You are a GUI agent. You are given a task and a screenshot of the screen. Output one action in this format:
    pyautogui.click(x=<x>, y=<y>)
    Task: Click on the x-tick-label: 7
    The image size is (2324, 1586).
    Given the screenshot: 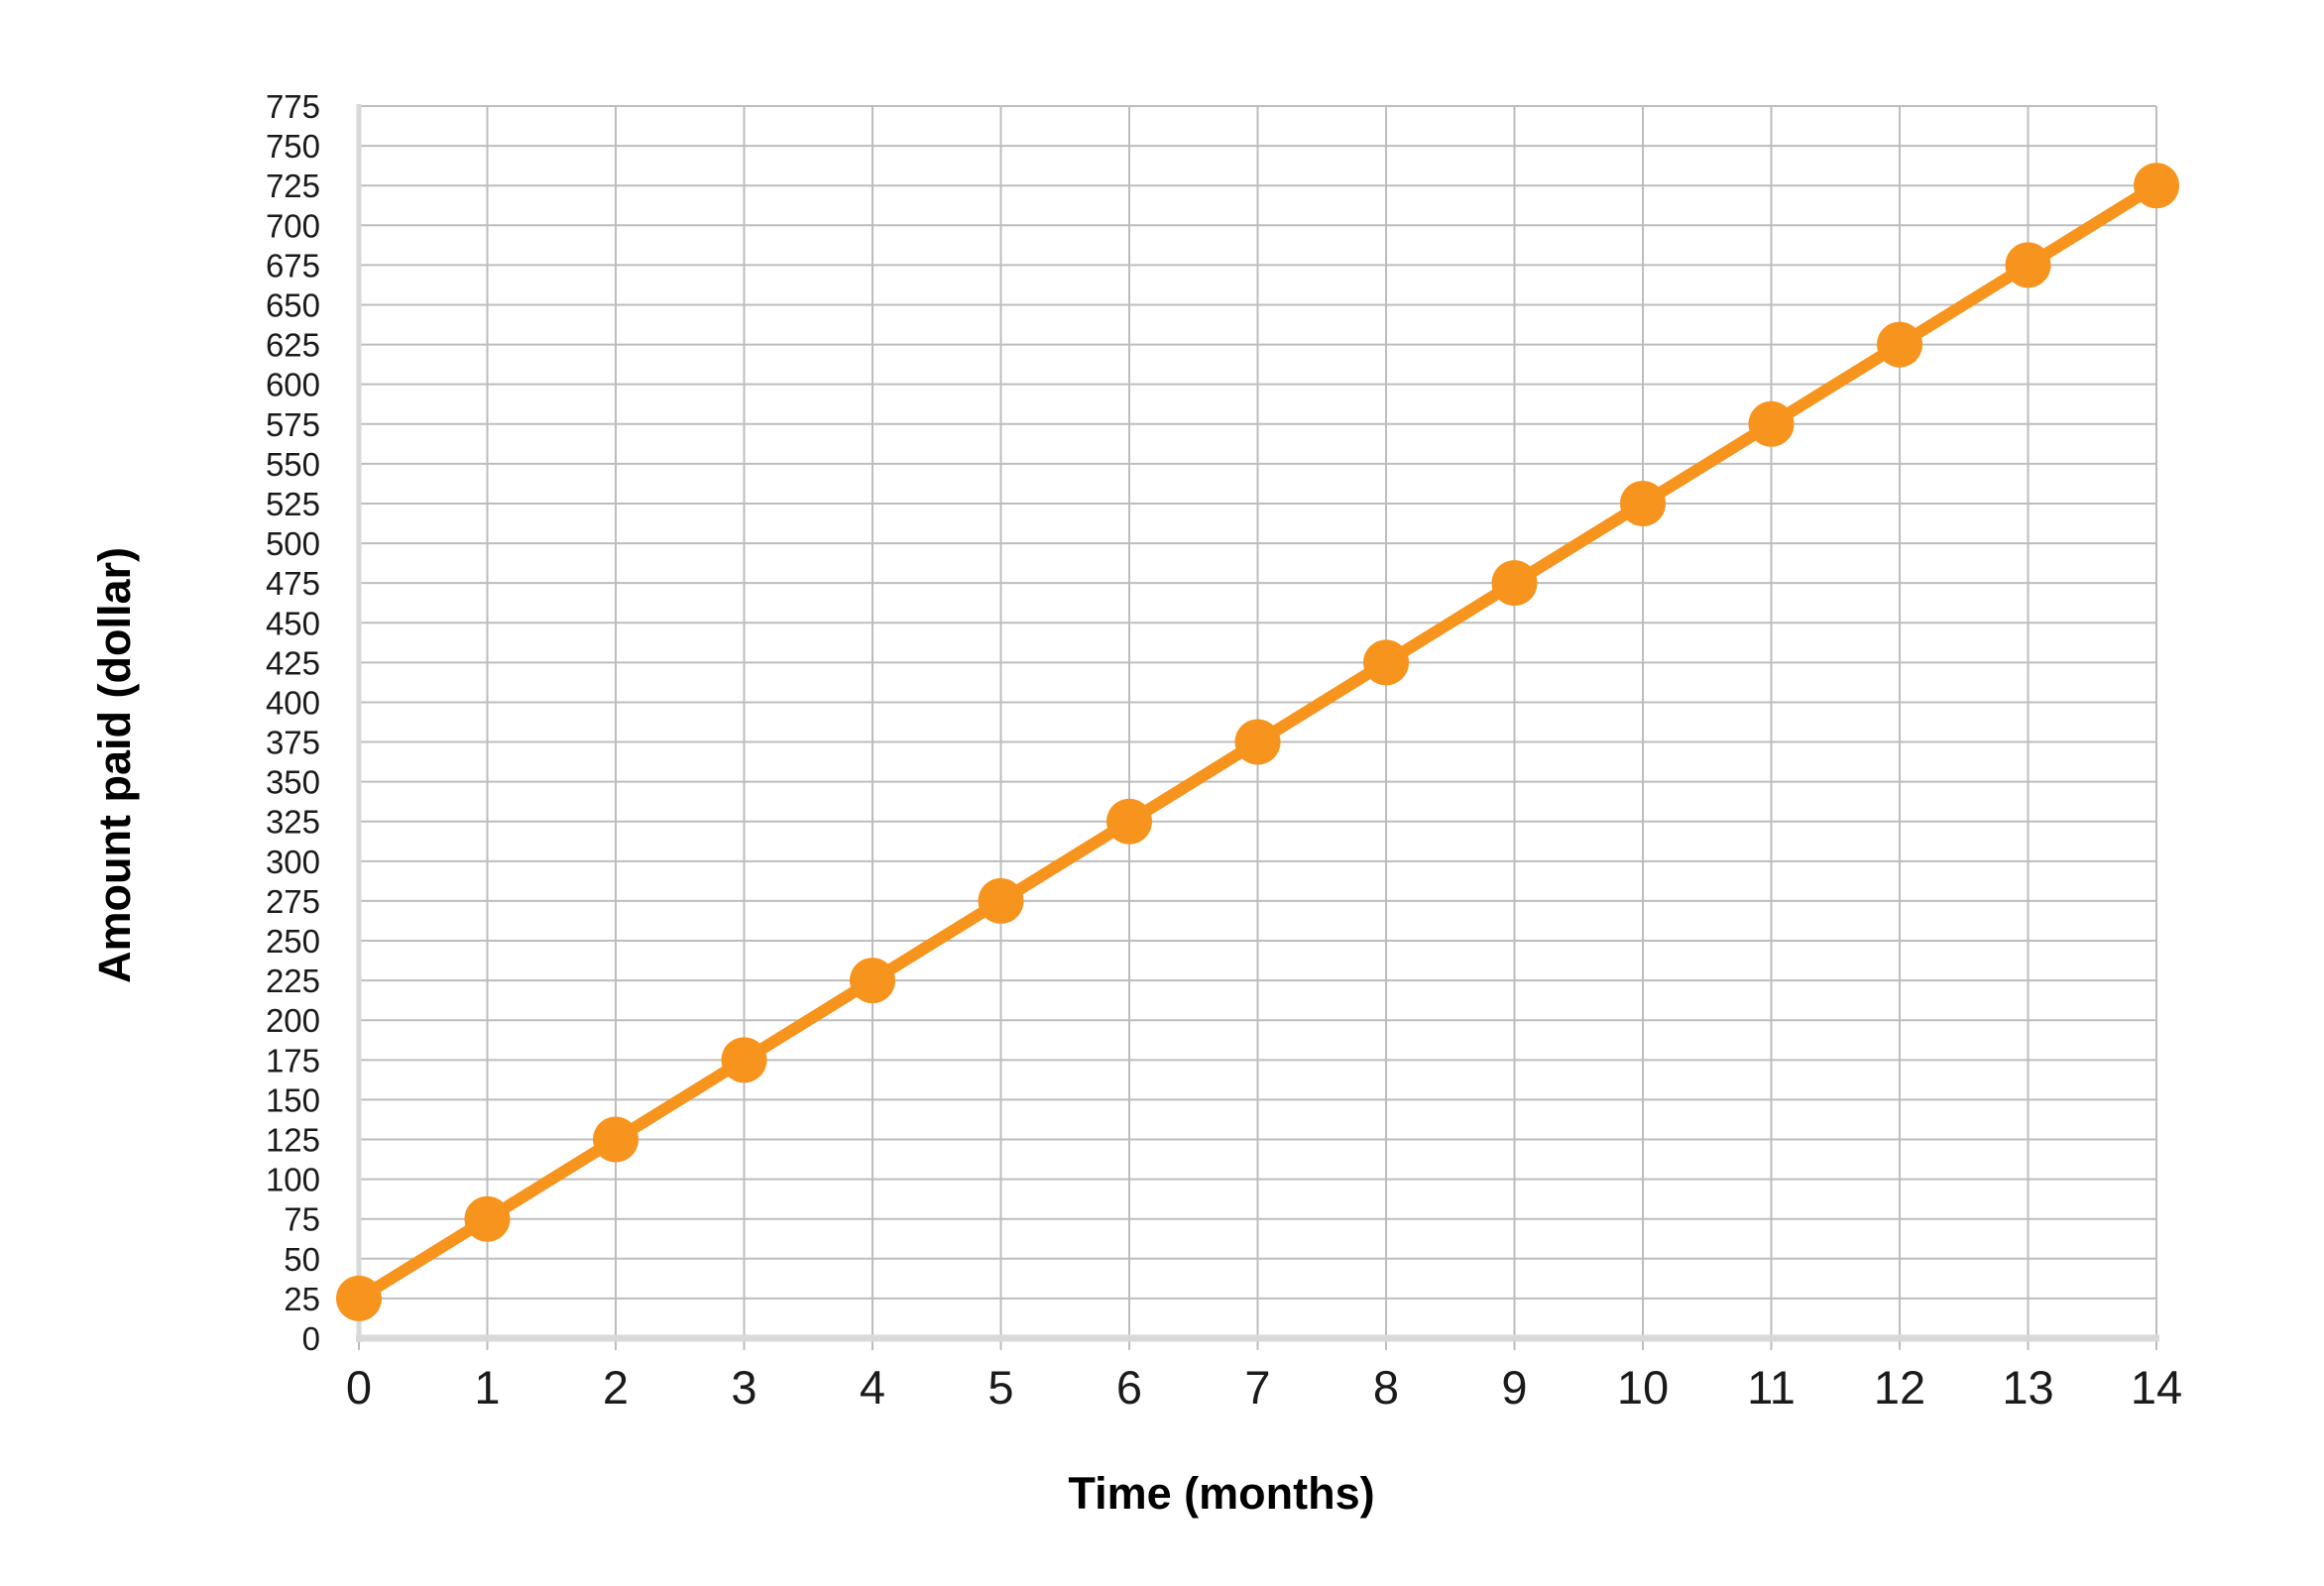 What is the action you would take?
    pyautogui.click(x=1257, y=1387)
    